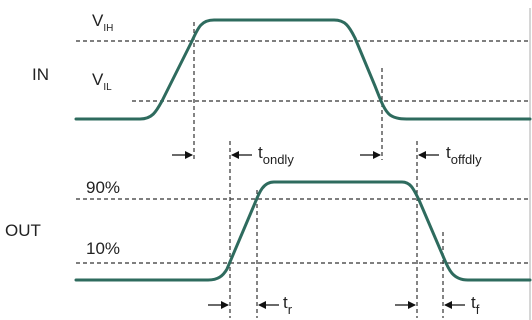 Image resolution: width=532 pixels, height=320 pixels. I want to click on vil-subscript: IL, so click(107, 87).